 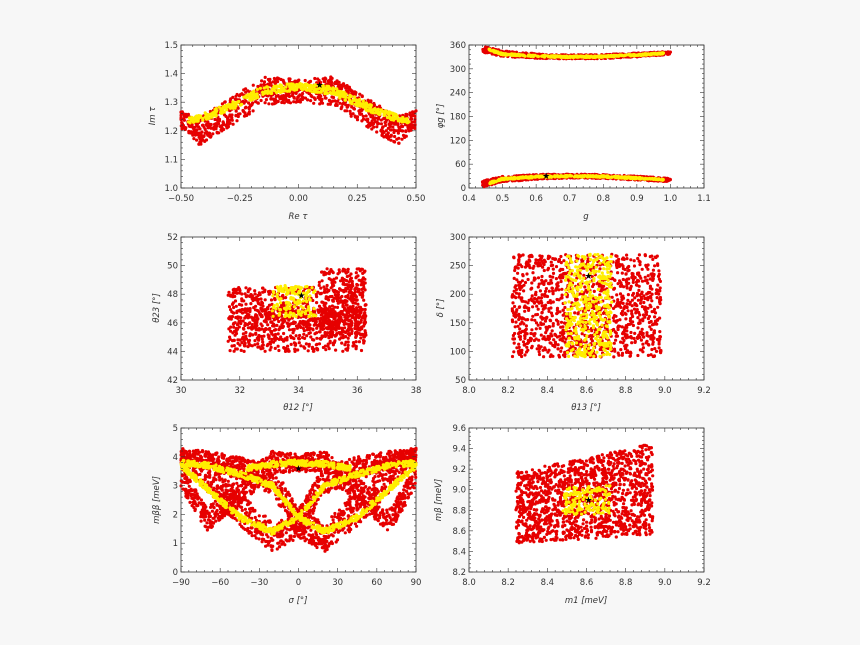 I want to click on y-tick-label: 240, so click(x=458, y=94).